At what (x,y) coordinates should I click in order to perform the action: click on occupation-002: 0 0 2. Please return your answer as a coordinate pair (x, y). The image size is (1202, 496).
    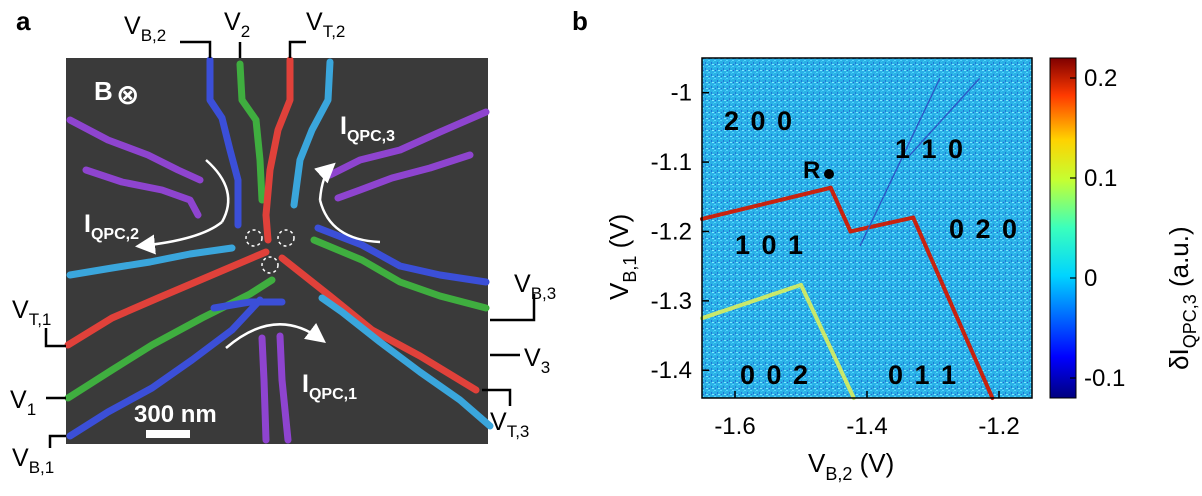
    Looking at the image, I should click on (775, 375).